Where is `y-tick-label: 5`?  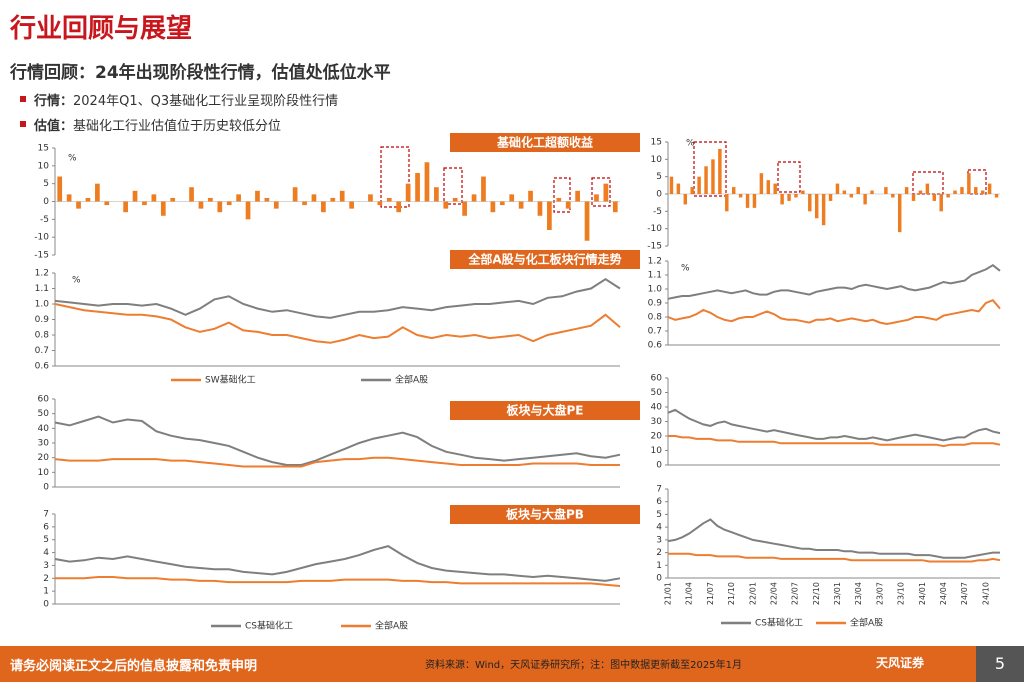
y-tick-label: 5 is located at coordinates (659, 515).